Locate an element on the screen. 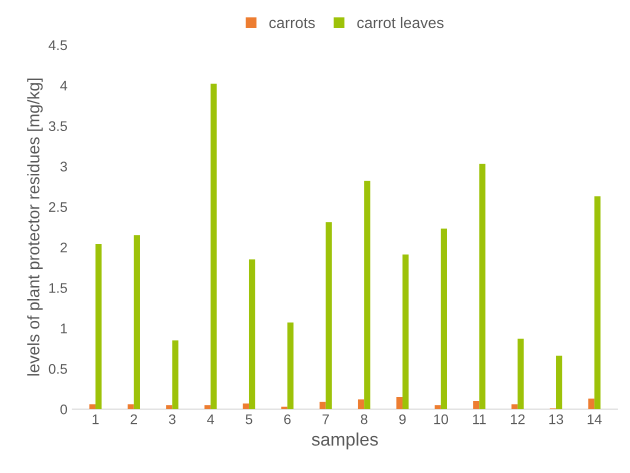 Image resolution: width=630 pixels, height=473 pixels. x-tick-label: 13 is located at coordinates (556, 419).